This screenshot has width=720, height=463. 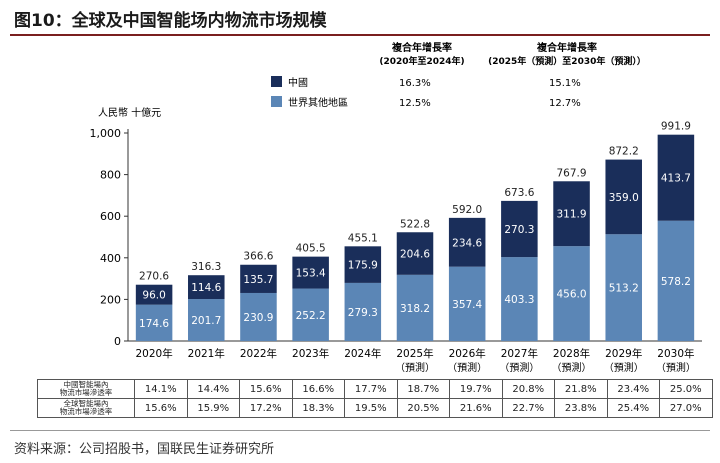 I want to click on table-cell: 23.4%, so click(x=633, y=389).